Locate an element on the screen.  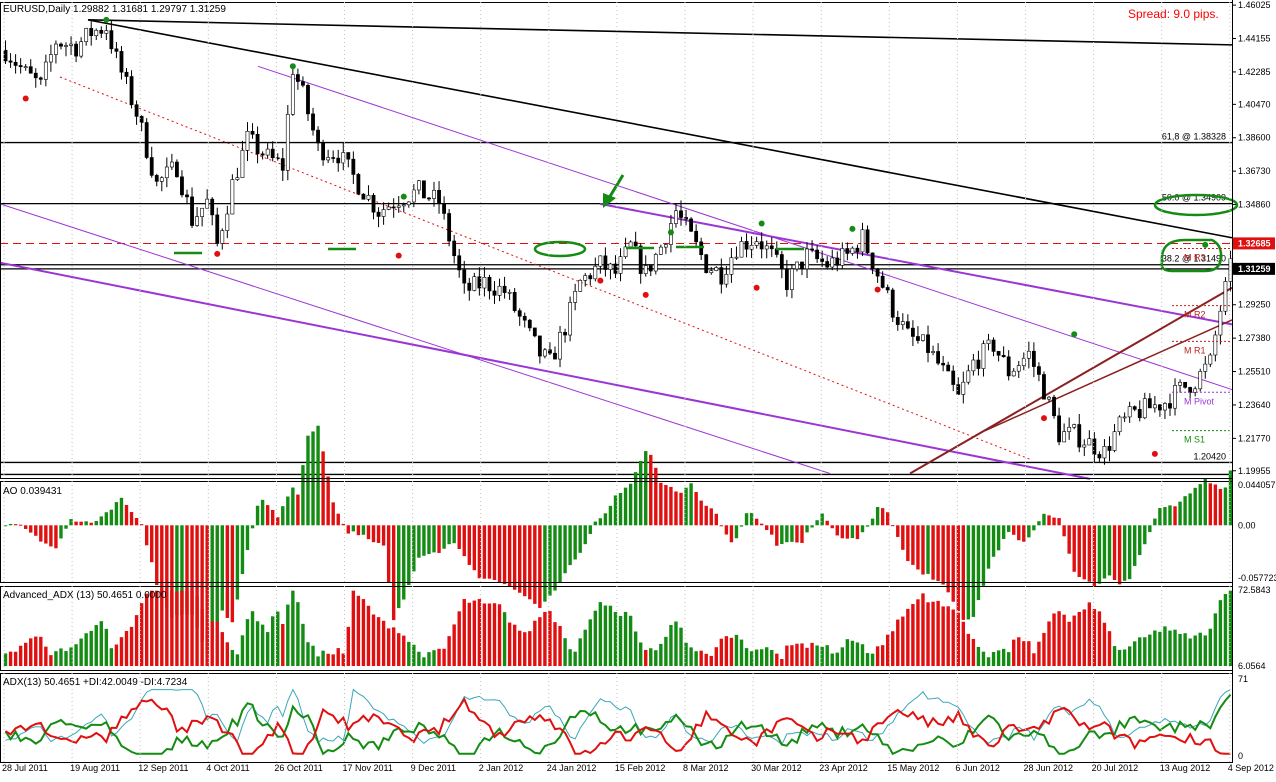
date-tick-label: 23 Apr 2012 is located at coordinates (843, 768).